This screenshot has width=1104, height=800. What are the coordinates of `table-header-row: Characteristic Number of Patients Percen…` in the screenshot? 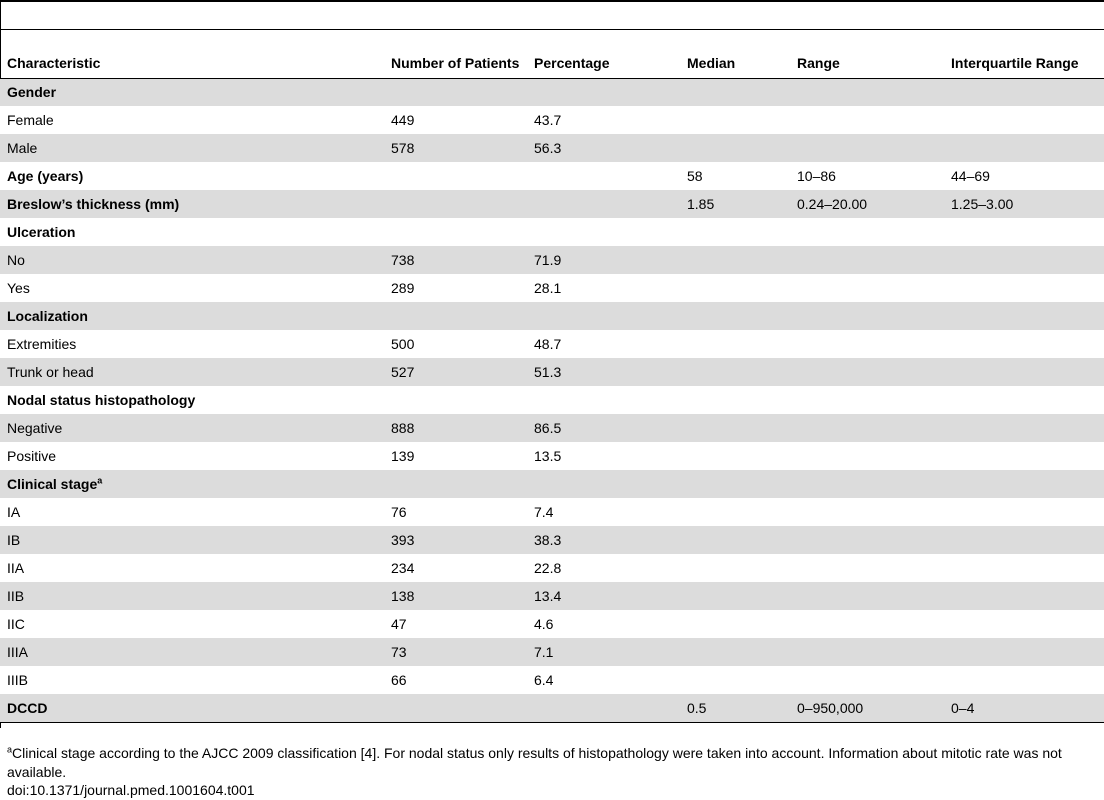 It's located at (552, 54).